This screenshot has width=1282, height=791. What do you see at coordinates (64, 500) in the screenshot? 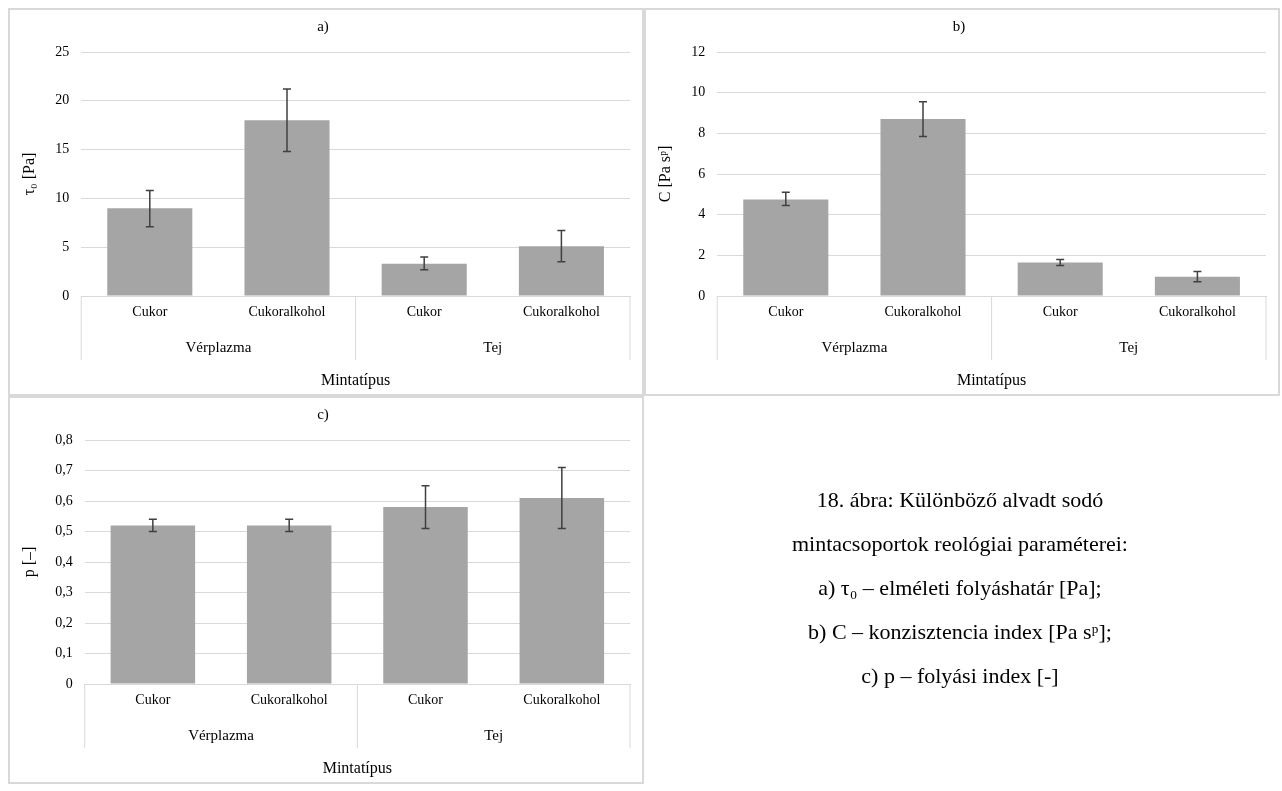
I see `y-tick-label: 0,6` at bounding box center [64, 500].